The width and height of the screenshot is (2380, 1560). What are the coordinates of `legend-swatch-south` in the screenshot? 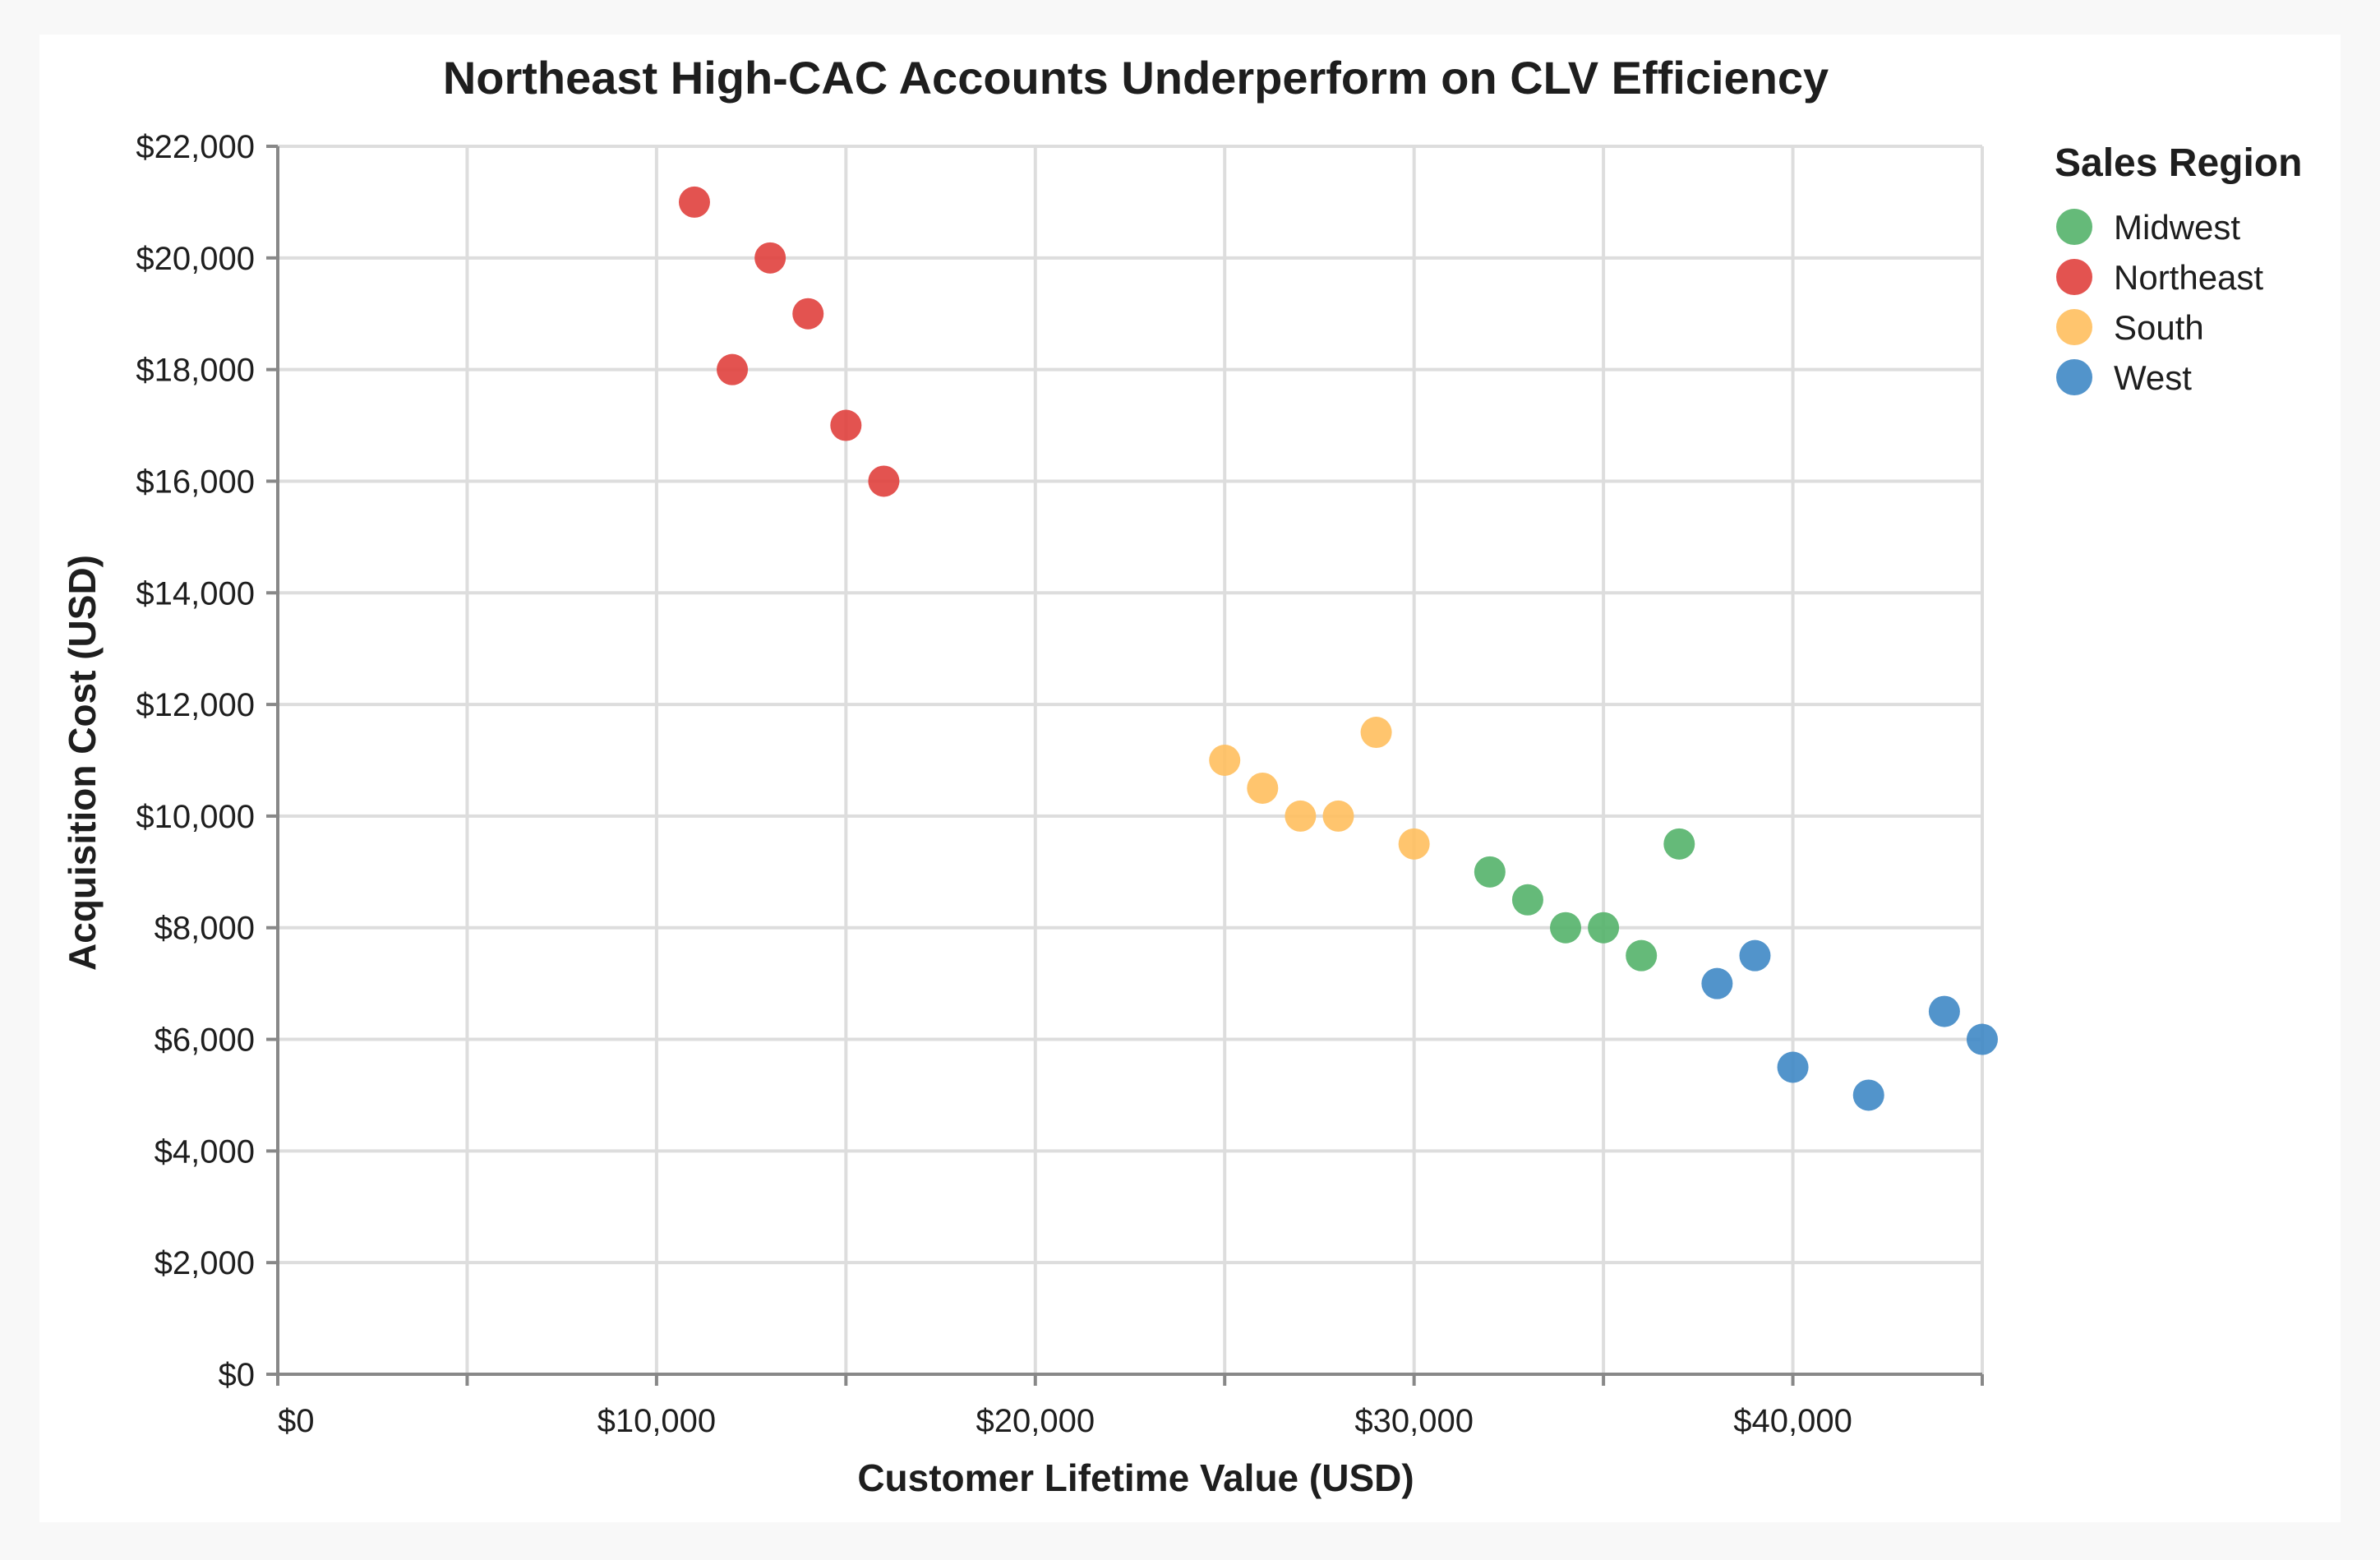 It's located at (2074, 327).